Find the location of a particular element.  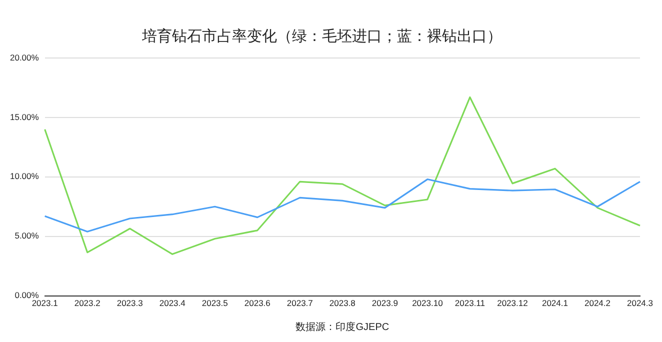

x-tick-label: 2024.2 is located at coordinates (597, 303).